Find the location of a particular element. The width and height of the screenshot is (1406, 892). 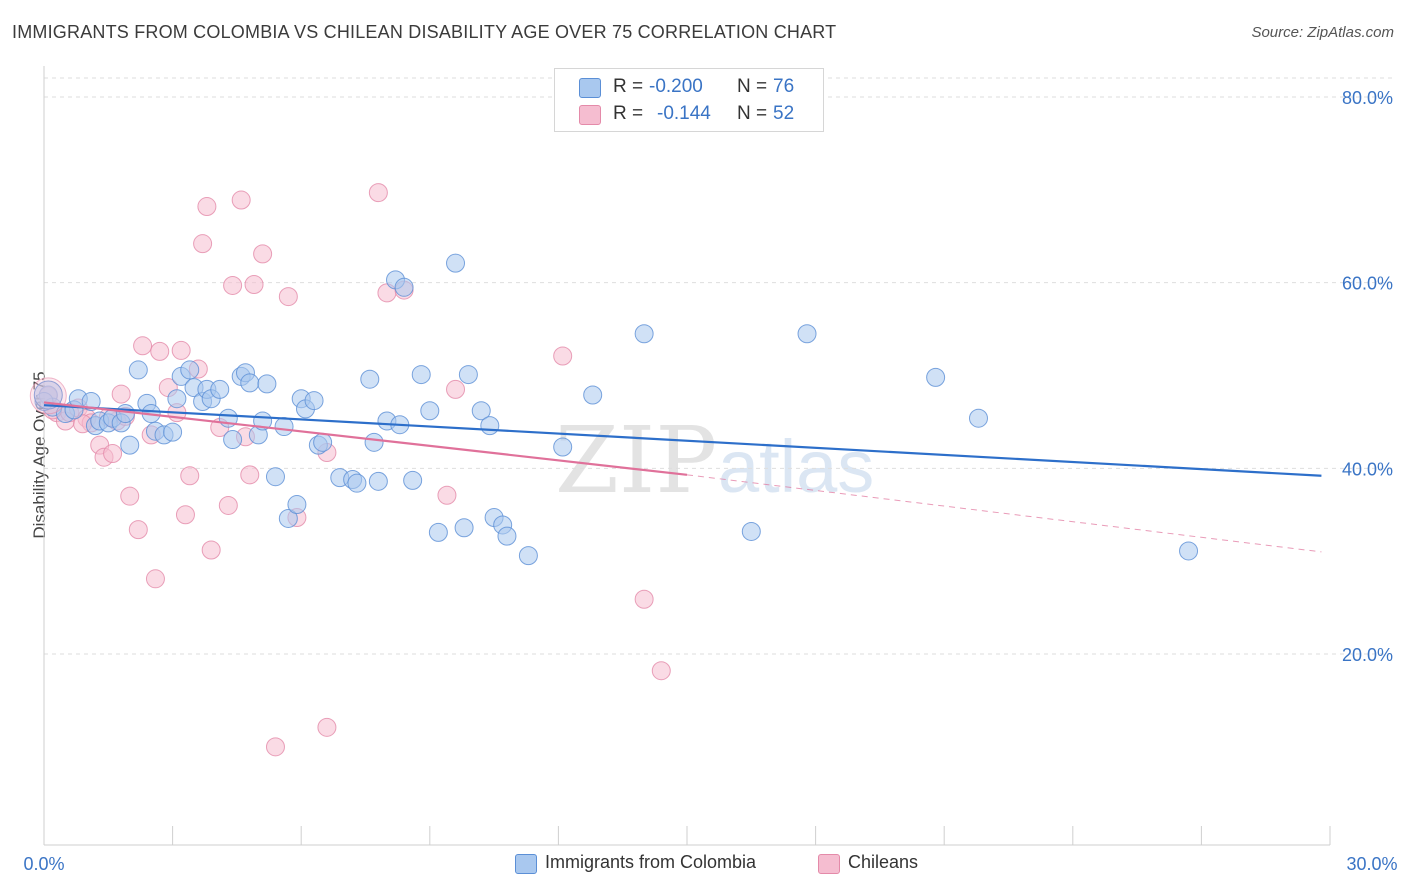

legend-label-colombia: Immigrants from Colombia is located at coordinates (651, 862).